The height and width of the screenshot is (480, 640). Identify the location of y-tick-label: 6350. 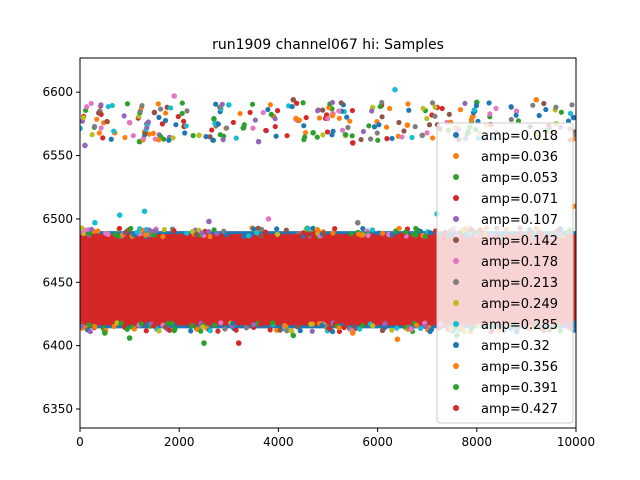
(57, 409).